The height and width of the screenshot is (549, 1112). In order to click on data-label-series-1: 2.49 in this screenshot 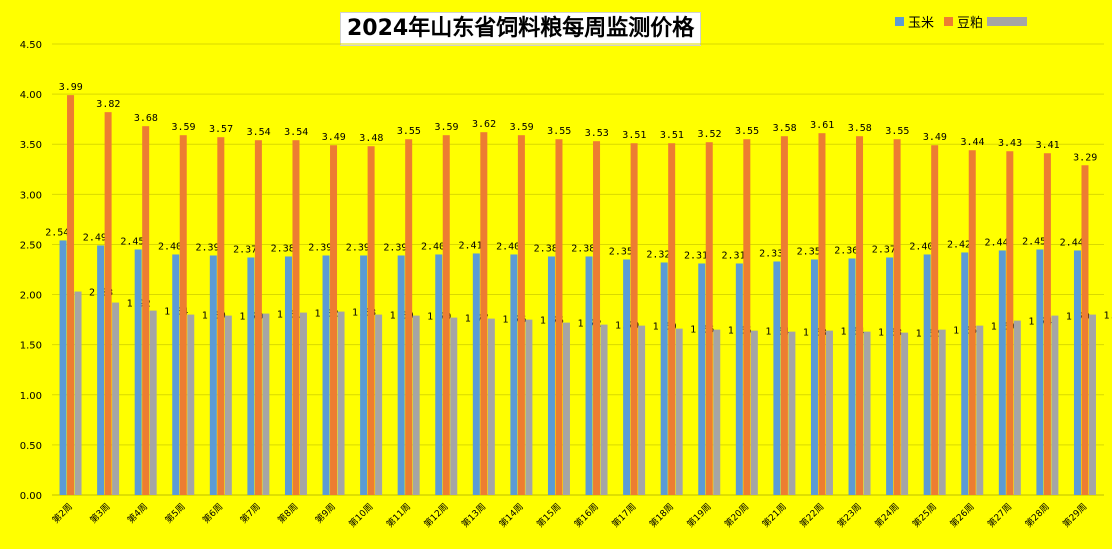, I will do `click(95, 237)`.